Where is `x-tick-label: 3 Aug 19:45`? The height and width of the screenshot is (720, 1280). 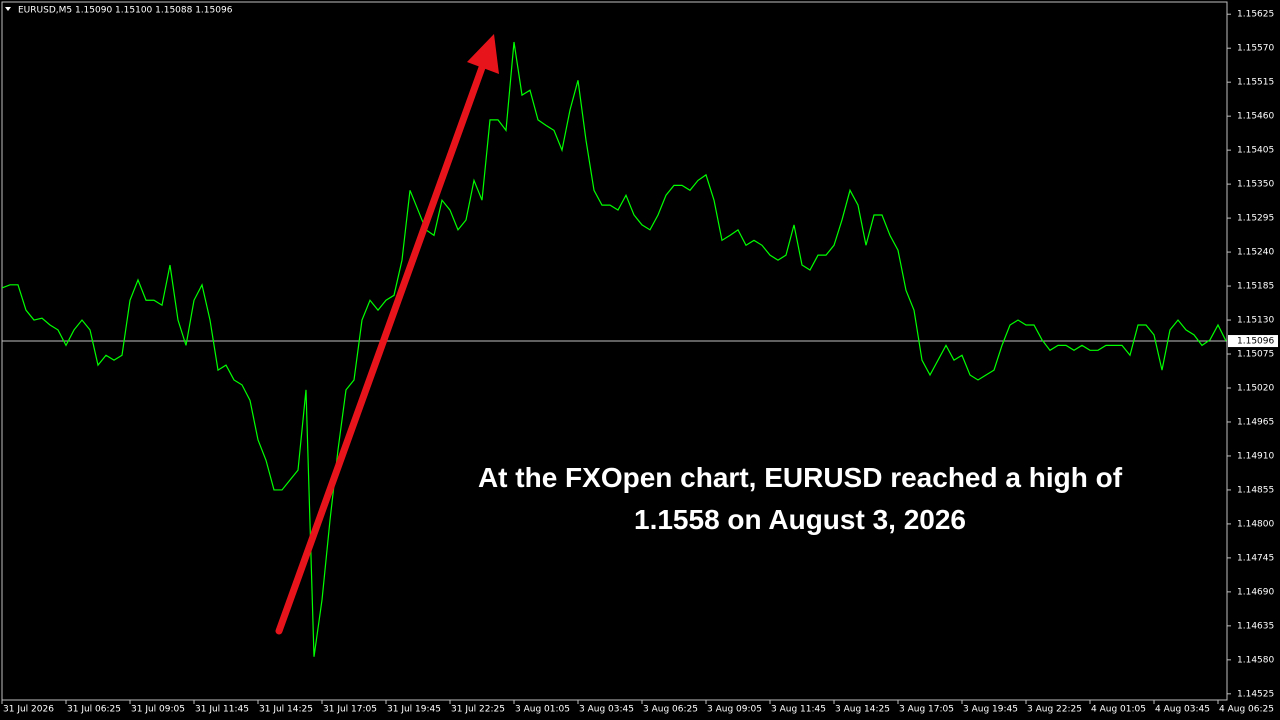
x-tick-label: 3 Aug 19:45 is located at coordinates (990, 710).